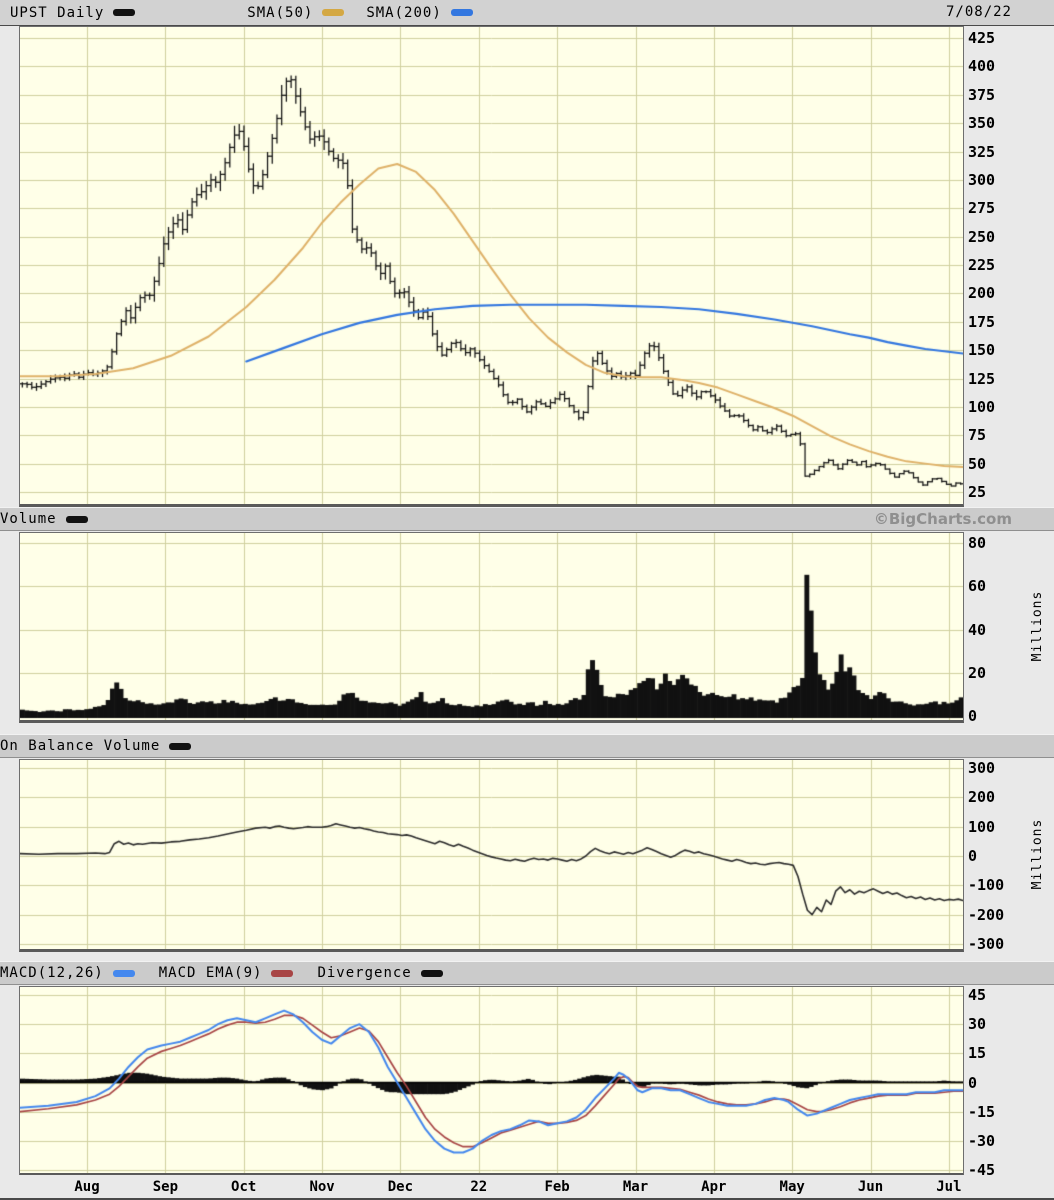  What do you see at coordinates (982, 94) in the screenshot?
I see `y-axis-label: 375` at bounding box center [982, 94].